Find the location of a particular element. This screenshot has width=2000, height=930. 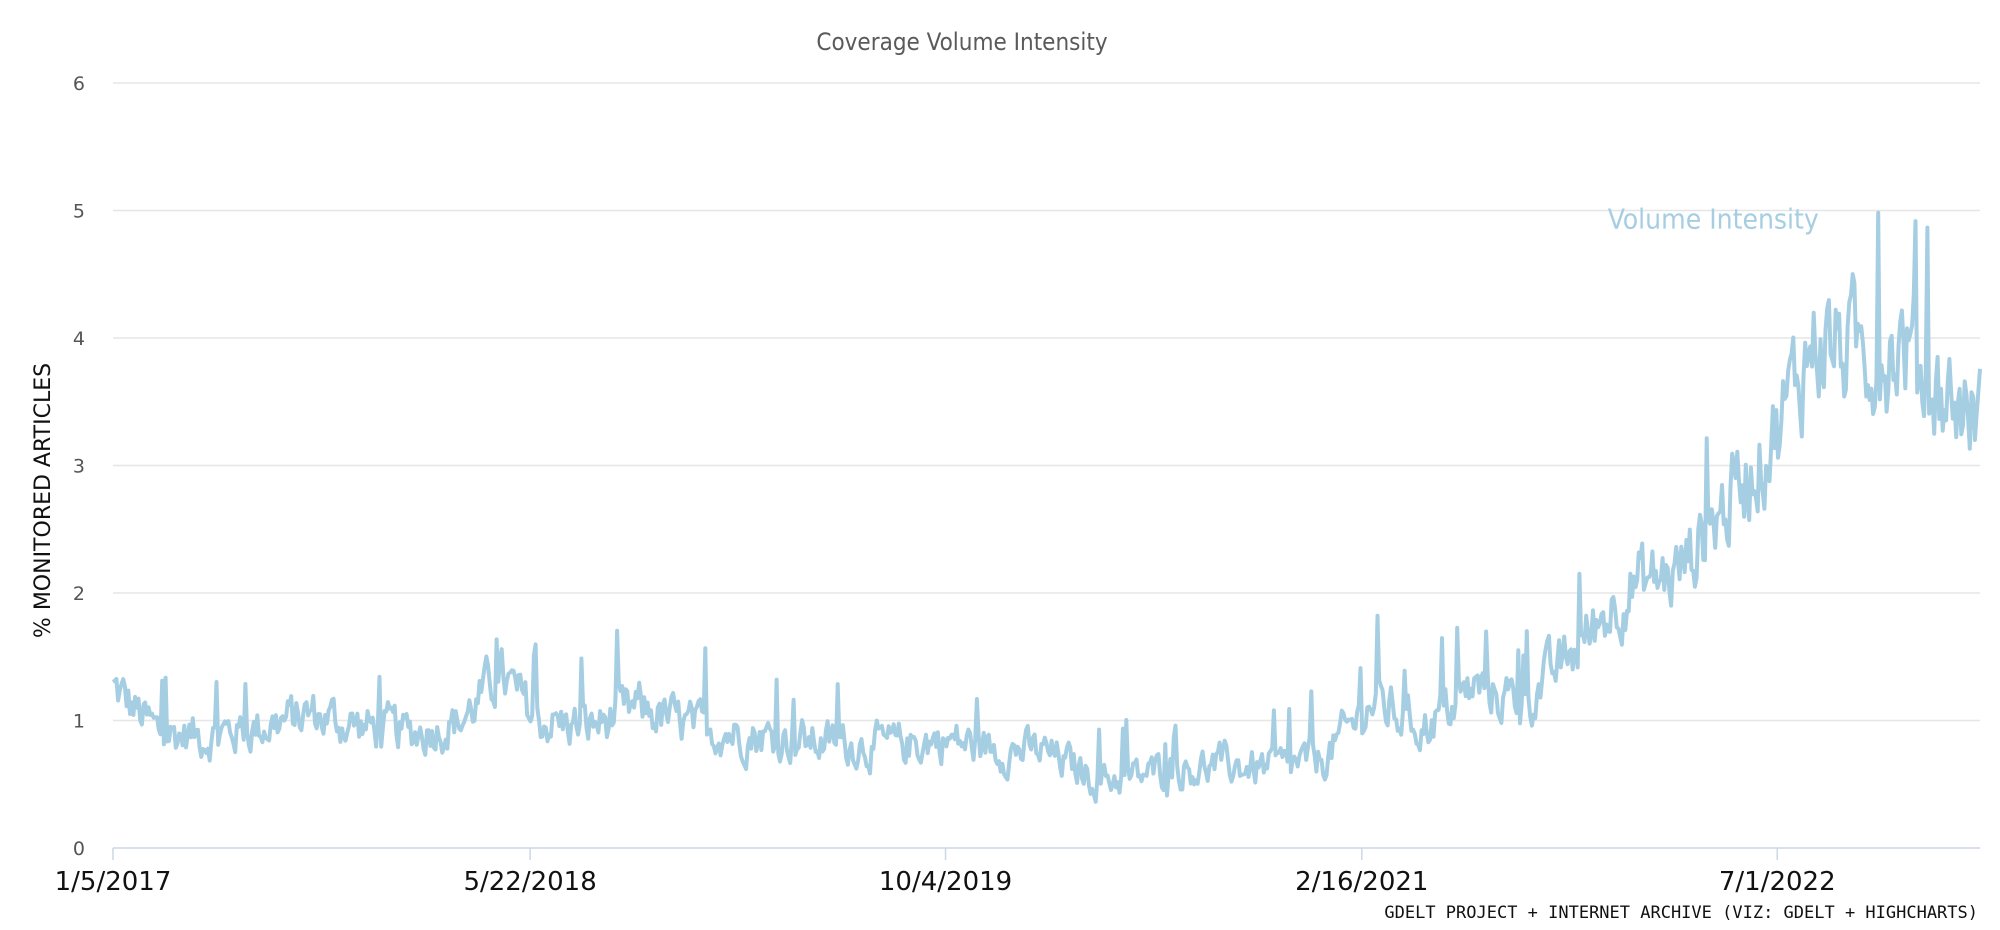

chart-title: Coverage Volume Intensity is located at coordinates (961, 42).